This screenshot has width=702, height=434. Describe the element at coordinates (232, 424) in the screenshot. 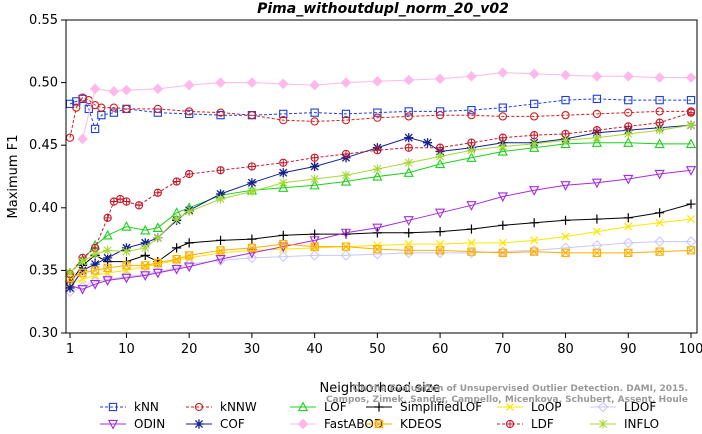

I see `legend-label-cof: COF` at that location.